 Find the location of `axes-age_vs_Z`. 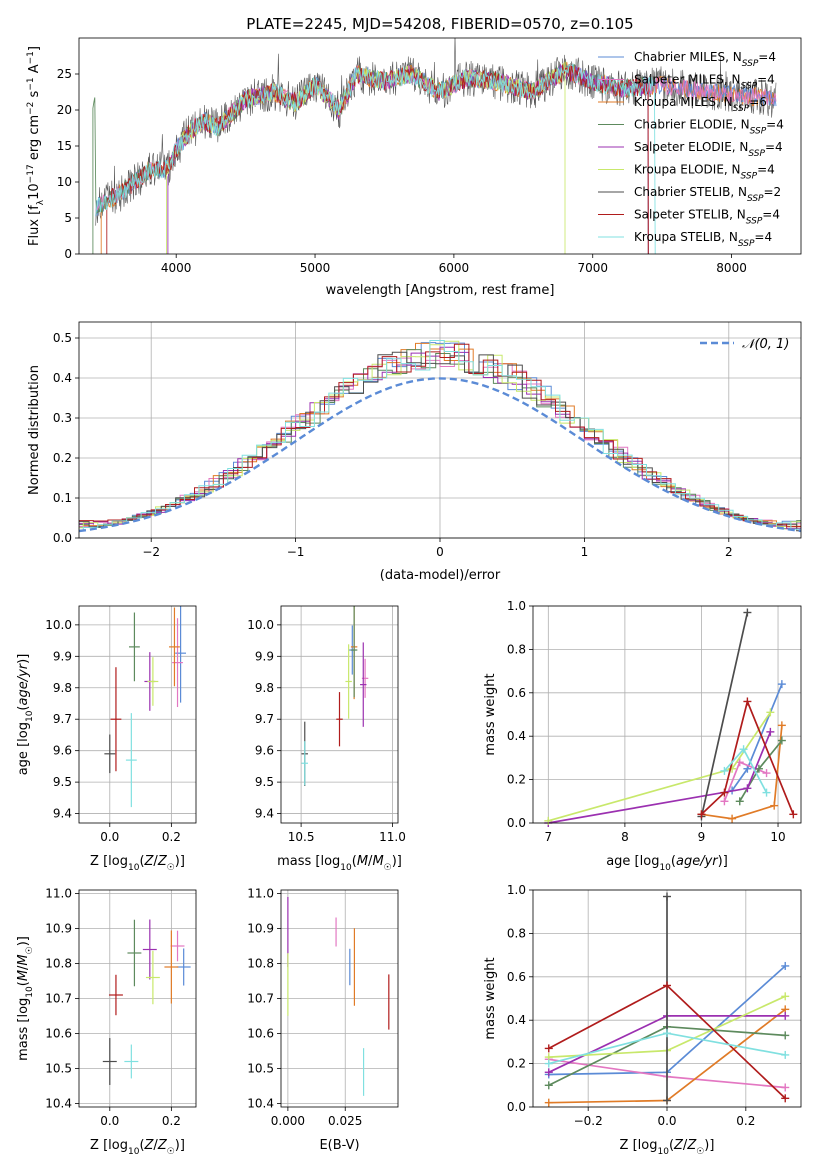

axes-age_vs_Z is located at coordinates (135, 716).